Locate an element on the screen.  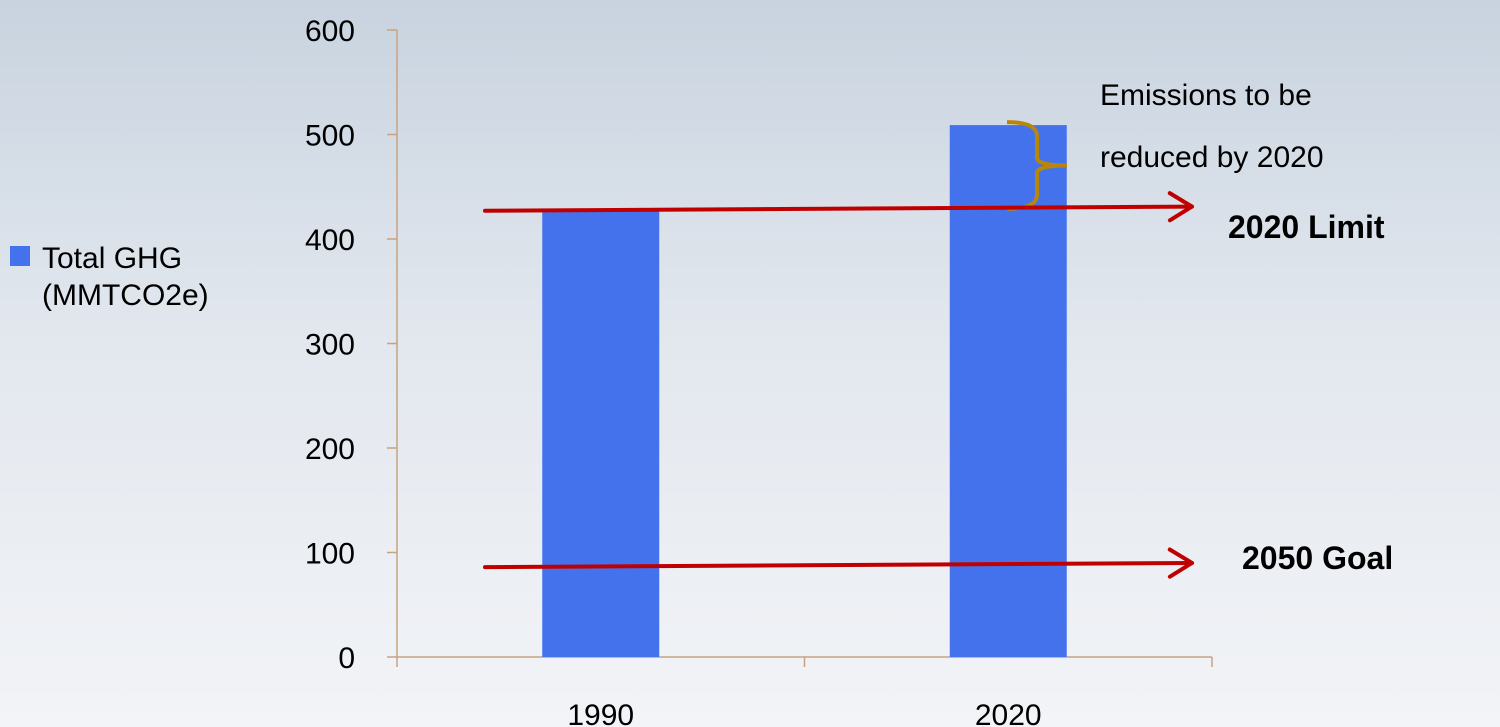
legend-swatch is located at coordinates (20, 256).